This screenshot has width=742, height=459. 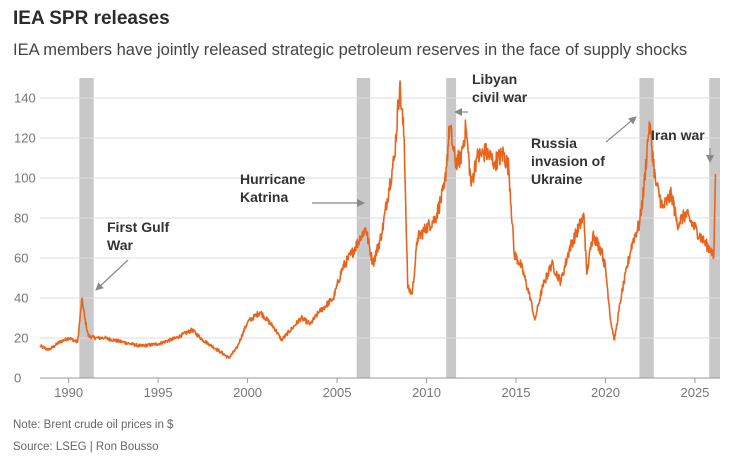 What do you see at coordinates (500, 88) in the screenshot?
I see `annotation-label: Libyan civil war` at bounding box center [500, 88].